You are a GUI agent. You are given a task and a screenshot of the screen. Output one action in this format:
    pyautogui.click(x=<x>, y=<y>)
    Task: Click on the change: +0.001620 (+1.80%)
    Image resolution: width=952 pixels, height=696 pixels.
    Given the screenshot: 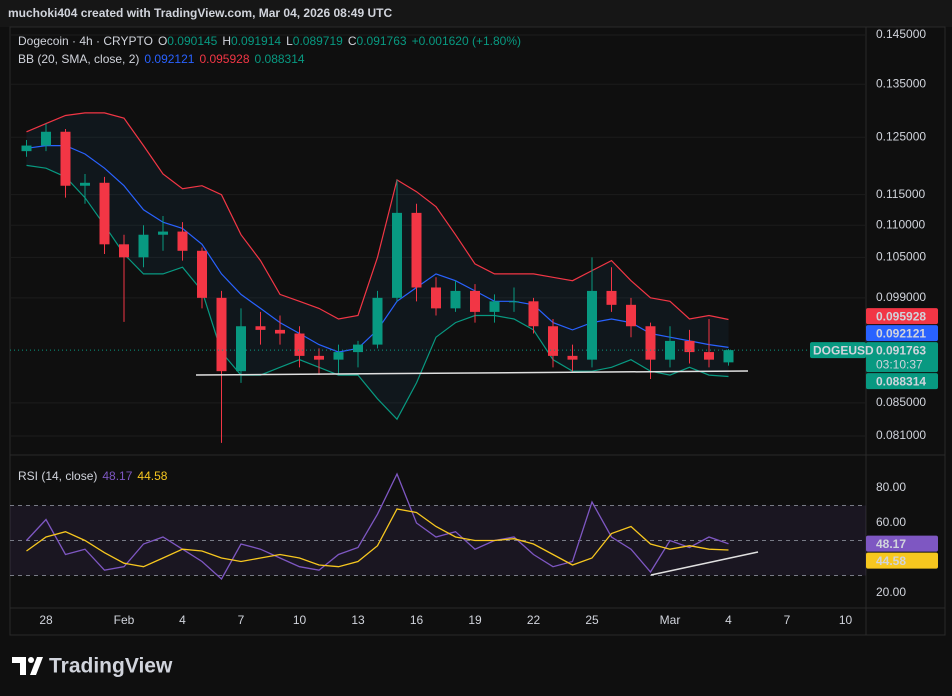 What is the action you would take?
    pyautogui.click(x=466, y=41)
    